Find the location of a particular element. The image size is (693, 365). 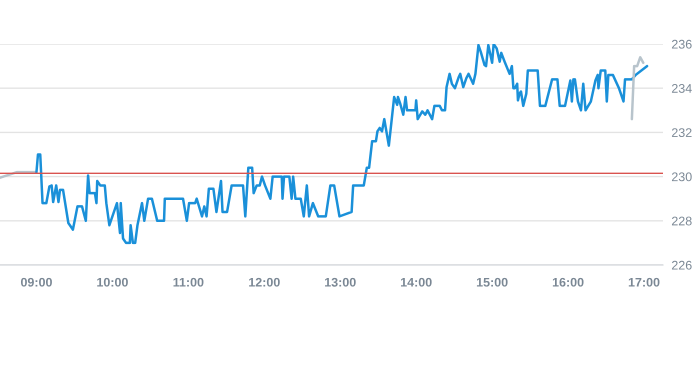

y-tick-label: 236 is located at coordinates (682, 44).